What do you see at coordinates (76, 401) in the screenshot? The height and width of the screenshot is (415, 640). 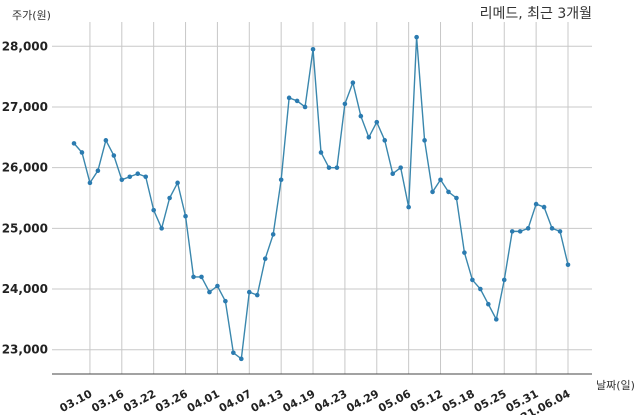 I see `x-tick-label: 03.10` at bounding box center [76, 401].